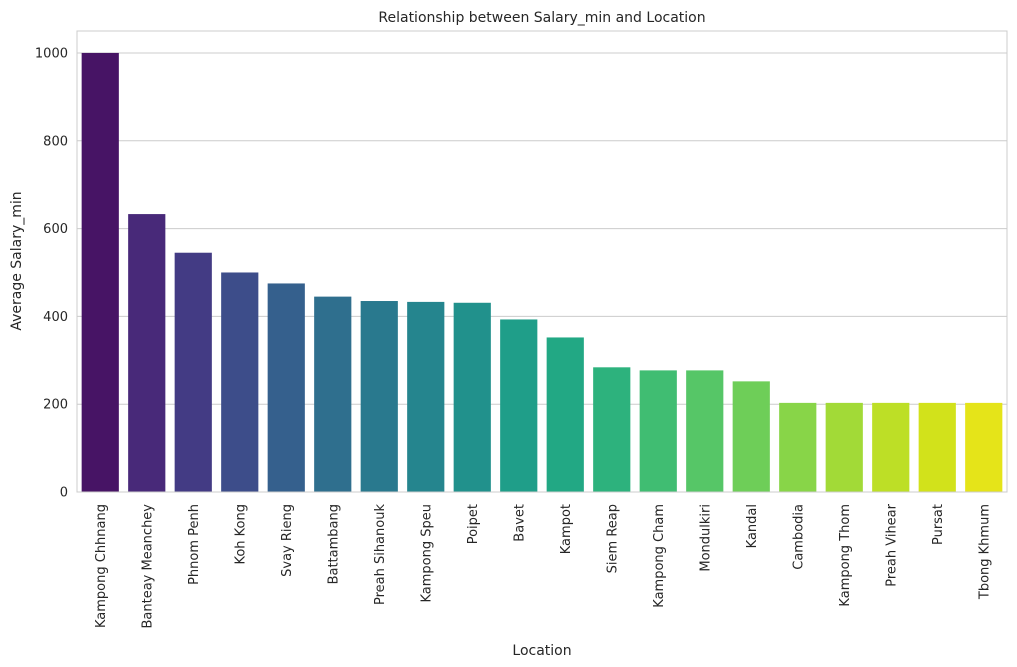  Describe the element at coordinates (891, 544) in the screenshot. I see `x-tick-label: Preah Vihear` at that location.